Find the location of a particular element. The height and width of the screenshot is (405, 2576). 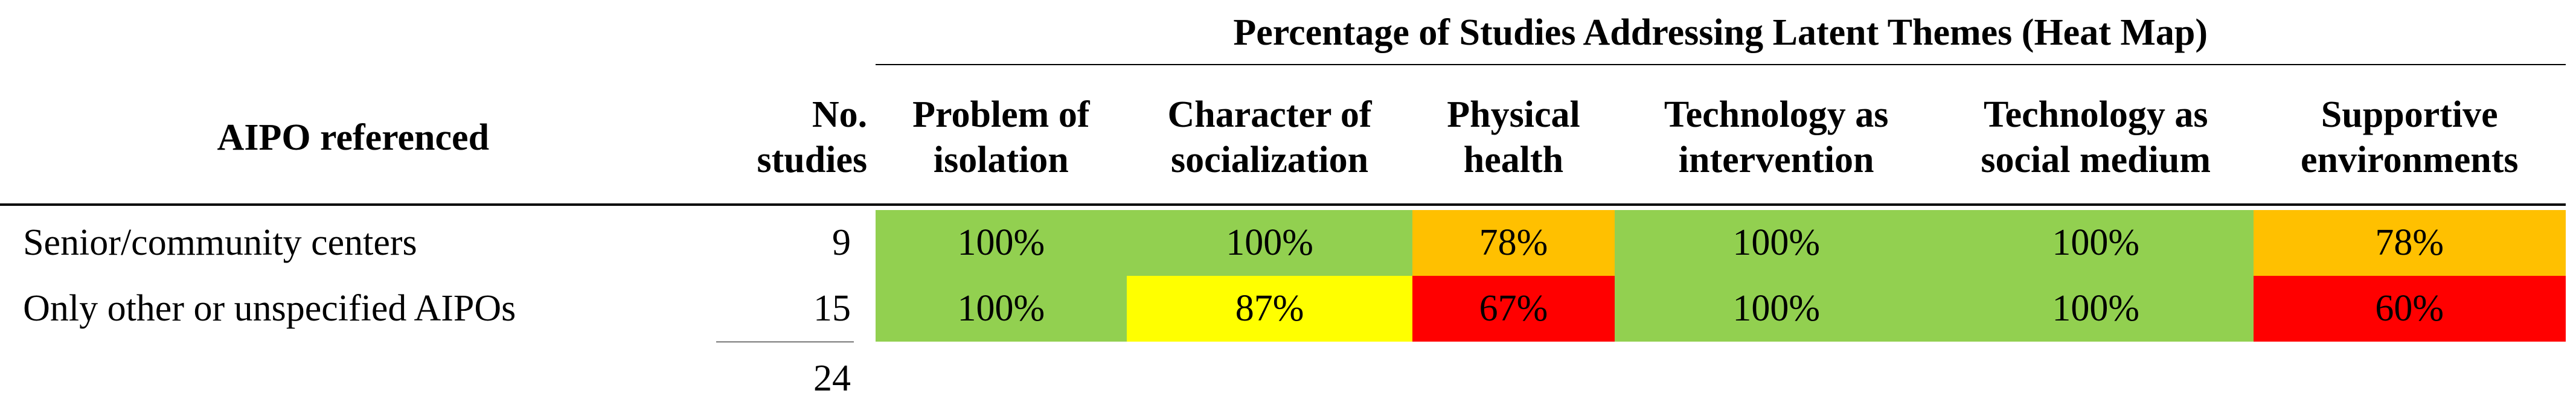

title-rule is located at coordinates (1720, 65).